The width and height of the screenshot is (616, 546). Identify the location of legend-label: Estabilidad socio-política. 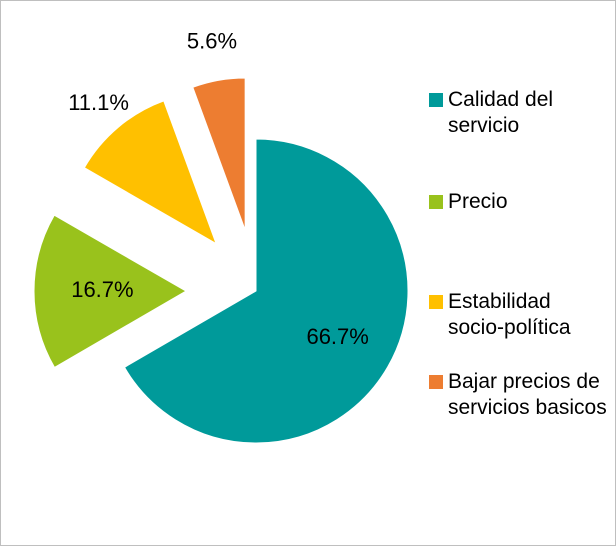
(509, 314).